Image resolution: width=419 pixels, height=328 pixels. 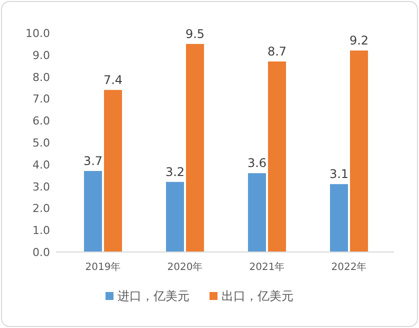 What do you see at coordinates (41, 231) in the screenshot?
I see `y-tick-label: 1.0` at bounding box center [41, 231].